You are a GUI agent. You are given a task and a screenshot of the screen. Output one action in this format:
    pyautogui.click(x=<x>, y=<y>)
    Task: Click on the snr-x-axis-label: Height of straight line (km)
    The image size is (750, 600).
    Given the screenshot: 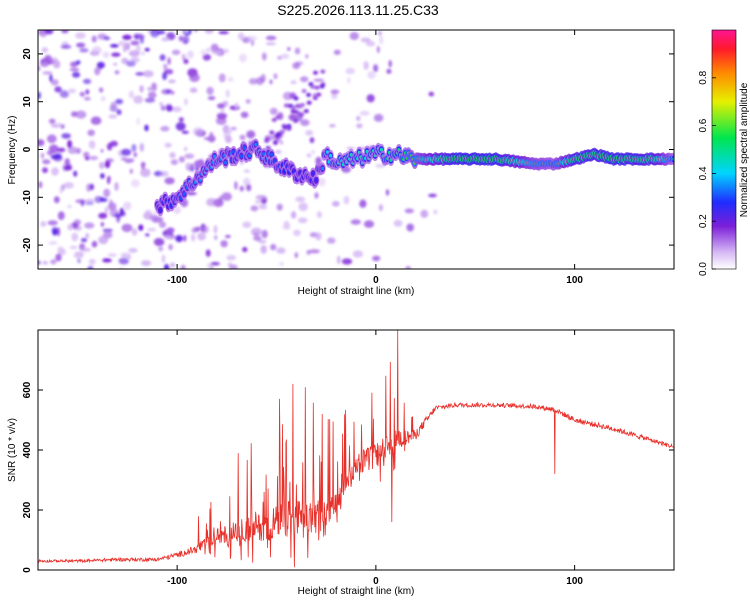 What is the action you would take?
    pyautogui.click(x=356, y=591)
    